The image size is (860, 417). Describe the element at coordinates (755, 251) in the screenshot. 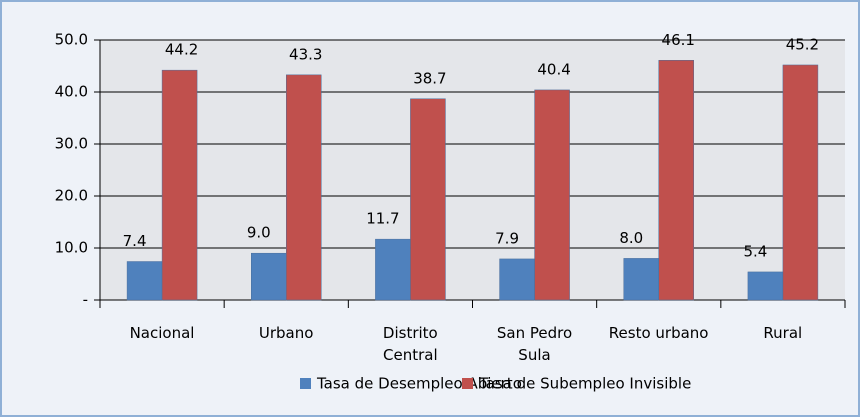

I see `value-label: 5.4` at that location.